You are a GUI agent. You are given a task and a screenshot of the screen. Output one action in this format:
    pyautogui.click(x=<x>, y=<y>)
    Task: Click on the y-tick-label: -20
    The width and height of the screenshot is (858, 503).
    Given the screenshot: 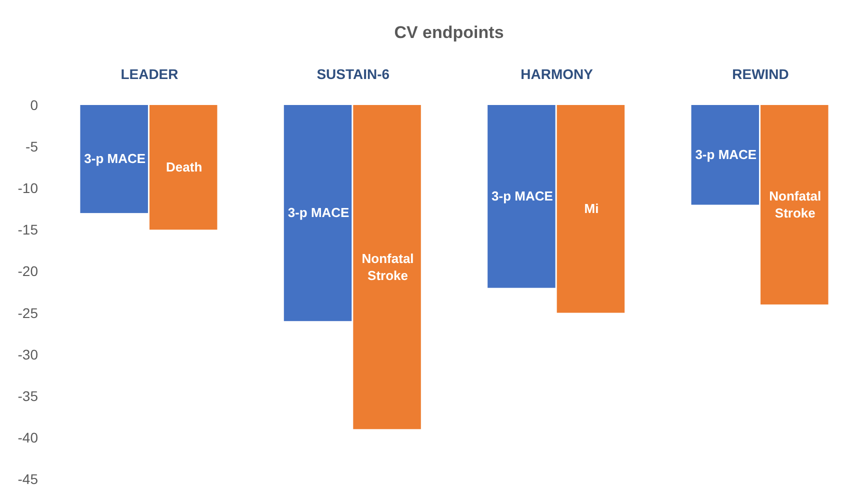 What is the action you would take?
    pyautogui.click(x=28, y=271)
    